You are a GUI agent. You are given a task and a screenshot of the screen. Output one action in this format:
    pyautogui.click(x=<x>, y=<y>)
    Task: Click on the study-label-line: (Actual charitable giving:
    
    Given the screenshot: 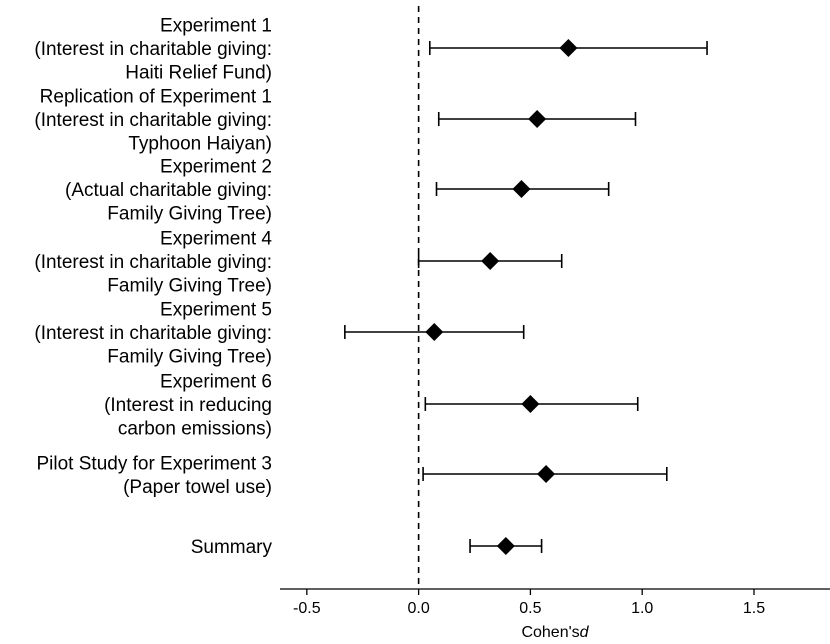 What is the action you would take?
    pyautogui.click(x=168, y=190)
    